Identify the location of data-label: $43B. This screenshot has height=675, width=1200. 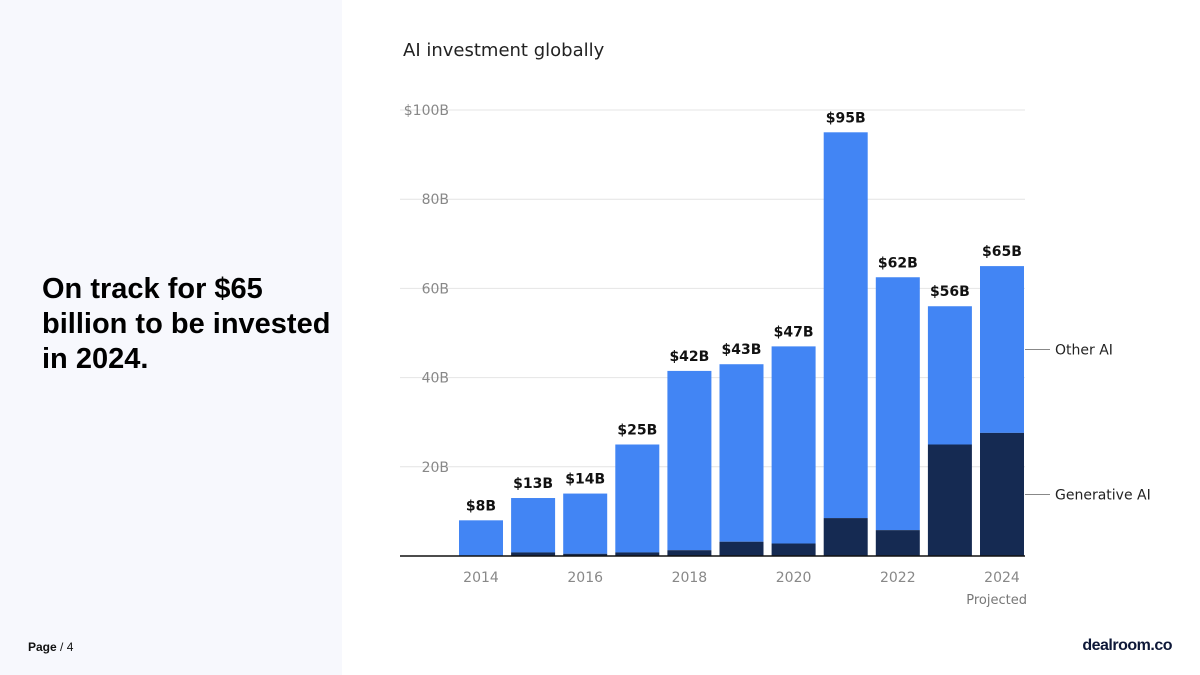
(742, 350).